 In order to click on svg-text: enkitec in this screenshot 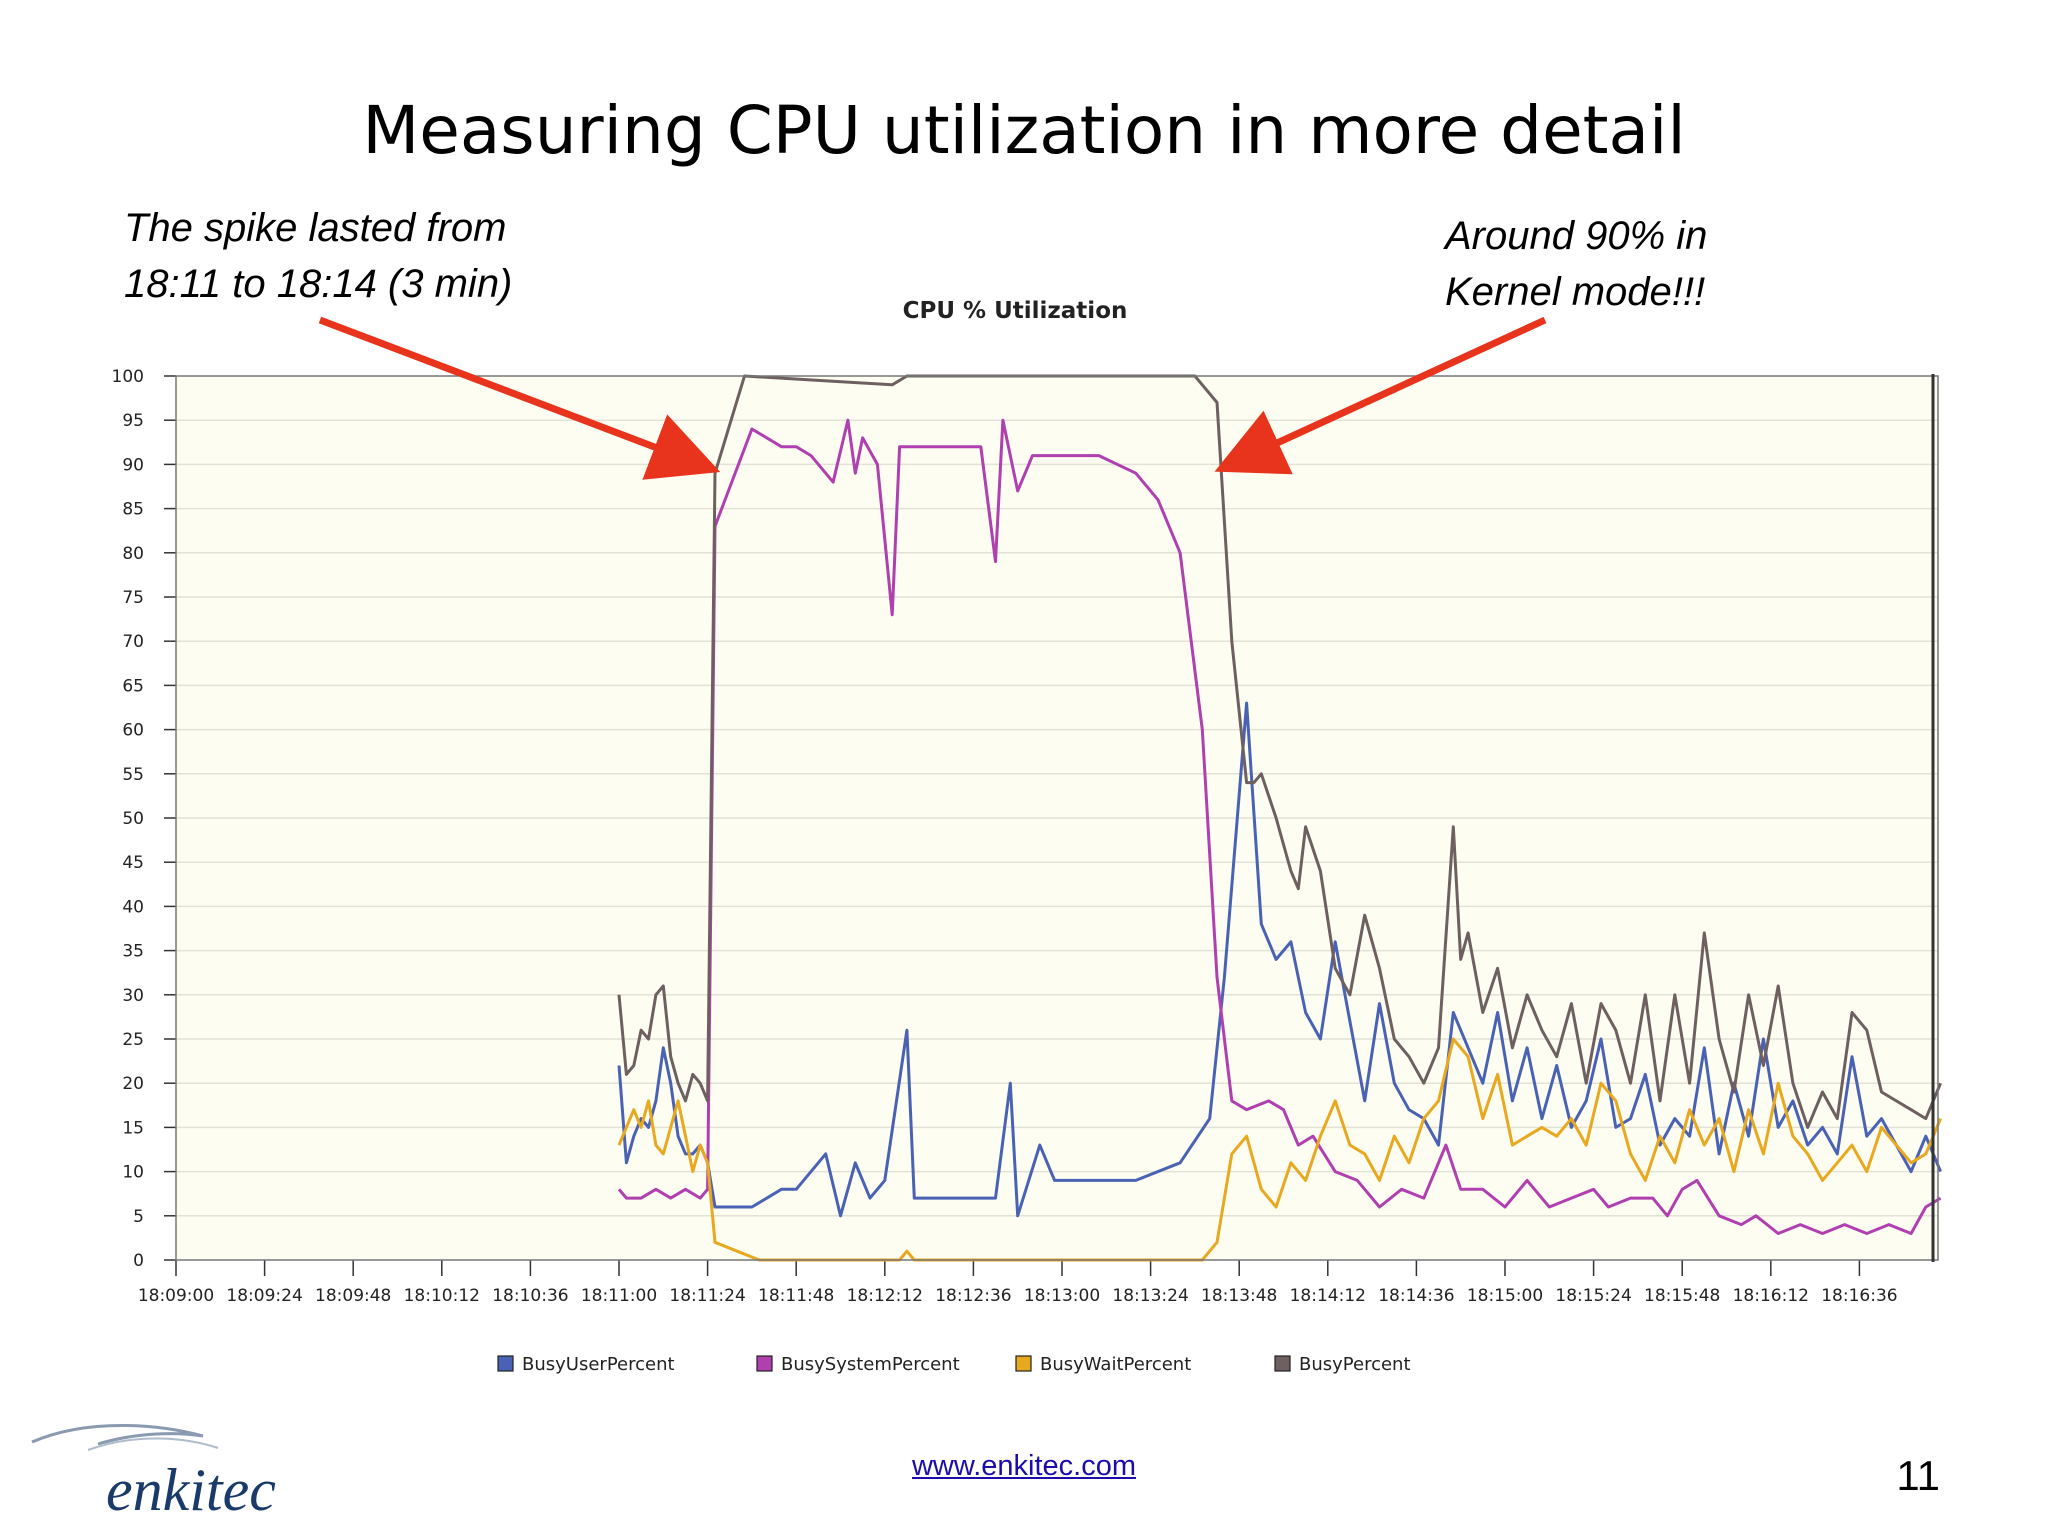, I will do `click(191, 1490)`.